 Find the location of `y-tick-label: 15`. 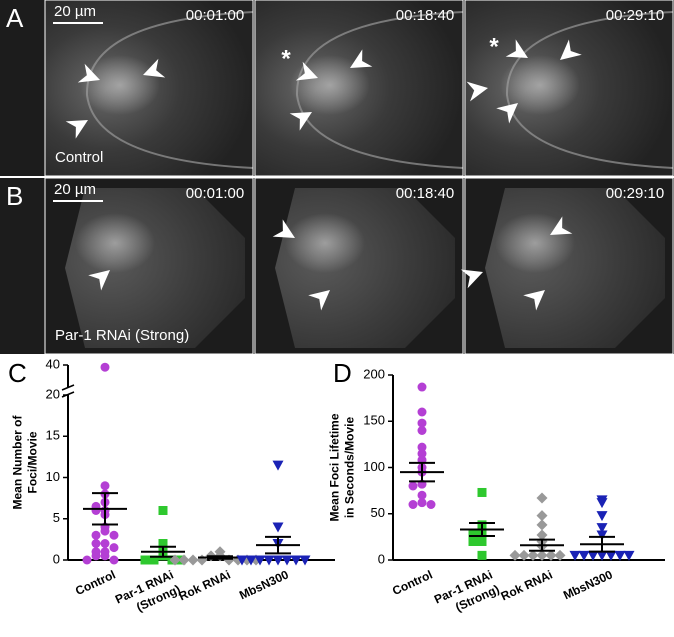

y-tick-label: 15 is located at coordinates (53, 435).